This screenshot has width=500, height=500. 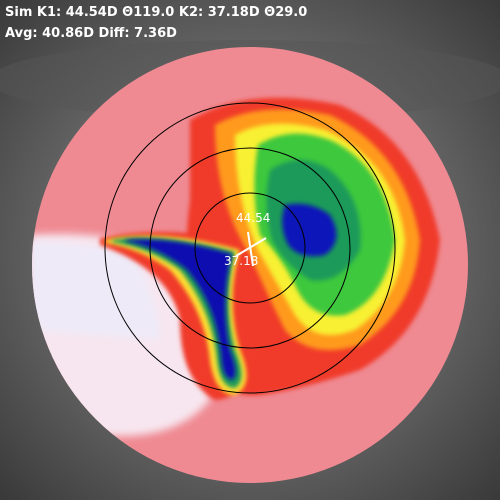 What do you see at coordinates (253, 218) in the screenshot?
I see `k1-label: 44.54` at bounding box center [253, 218].